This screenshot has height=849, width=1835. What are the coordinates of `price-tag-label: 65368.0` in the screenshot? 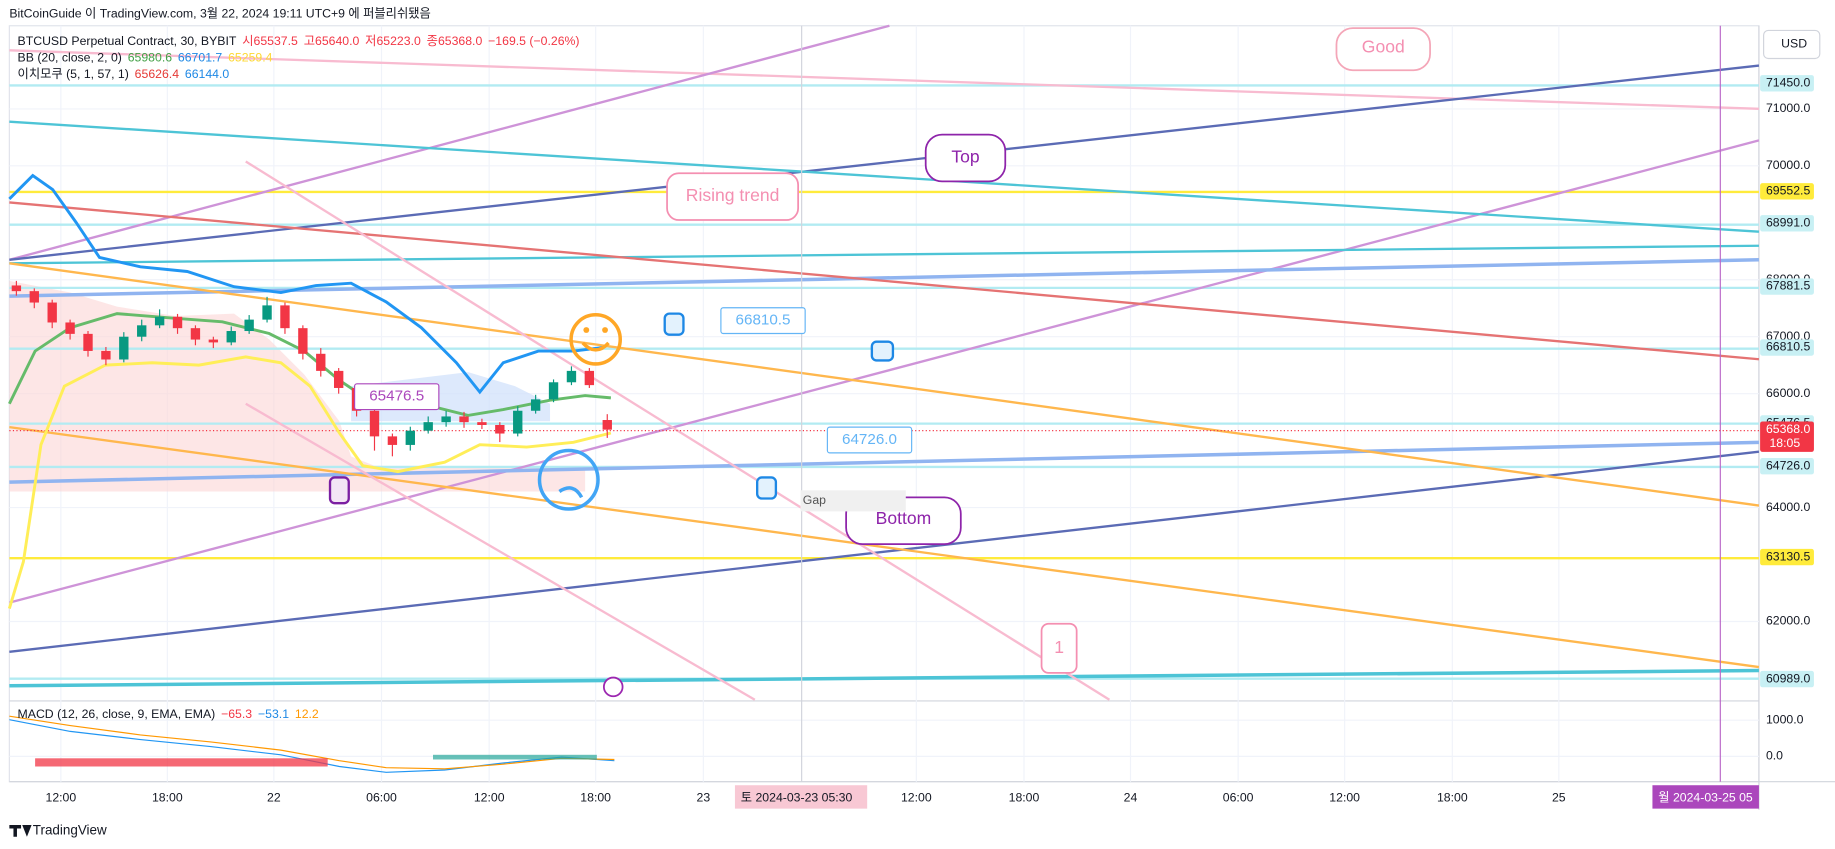 It's located at (1788, 429).